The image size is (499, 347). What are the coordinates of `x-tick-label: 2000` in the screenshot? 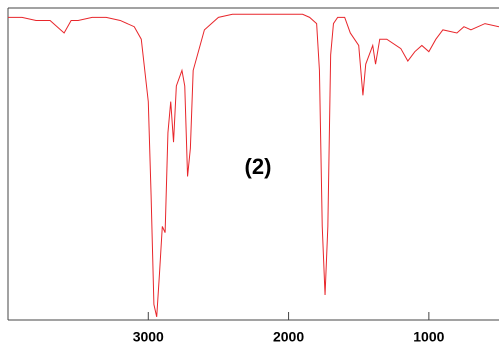 It's located at (288, 337).